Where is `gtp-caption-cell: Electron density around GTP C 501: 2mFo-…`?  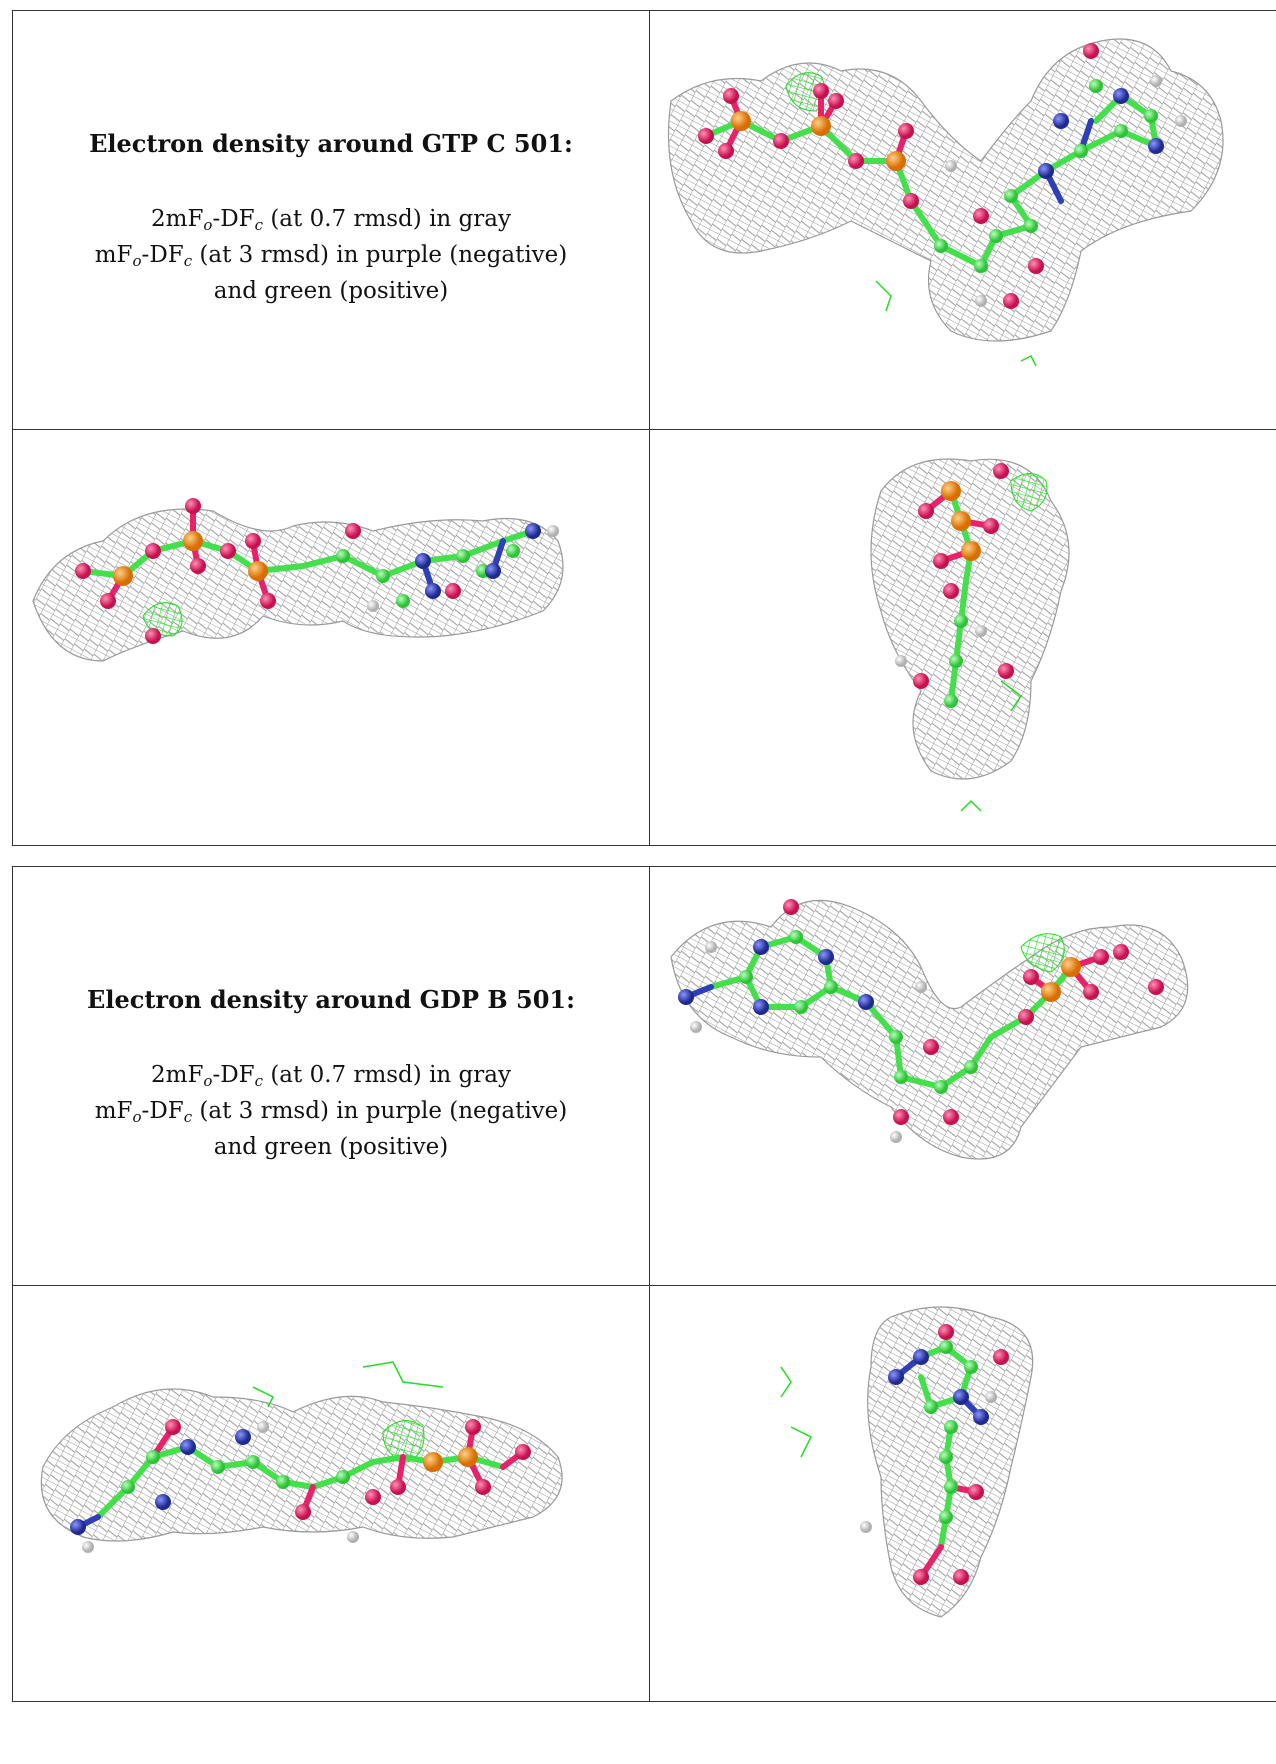
gtp-caption-cell: Electron density around GTP C 501: 2mFo-… is located at coordinates (331, 220).